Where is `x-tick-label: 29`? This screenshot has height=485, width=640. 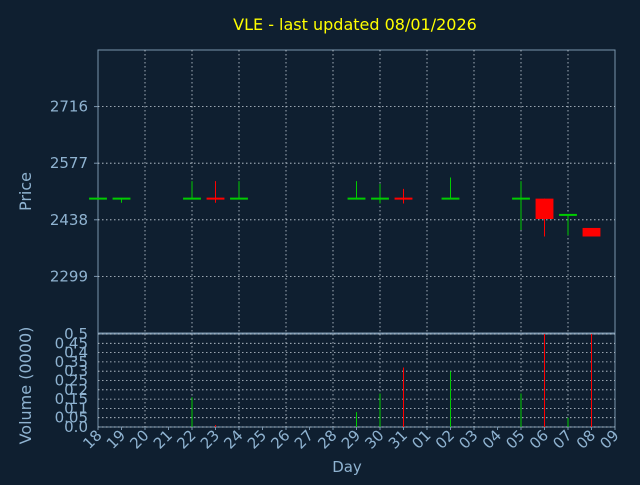
x-tick-label: 29 is located at coordinates (351, 439).